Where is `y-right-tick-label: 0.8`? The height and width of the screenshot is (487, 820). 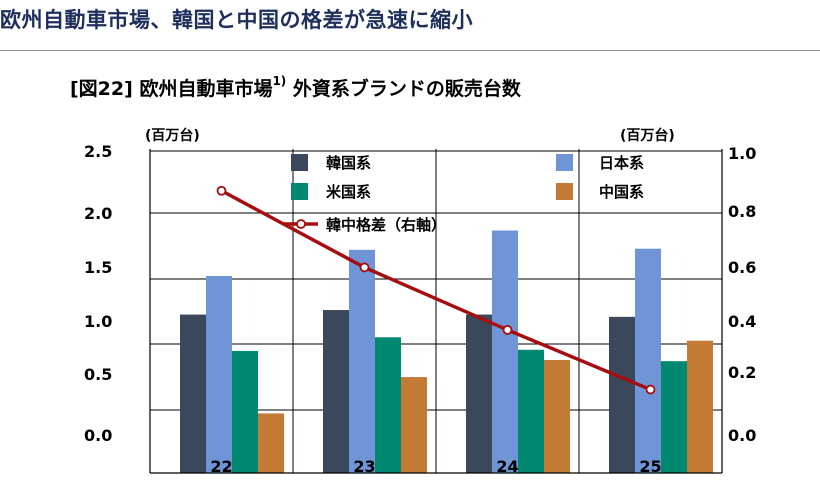 y-right-tick-label: 0.8 is located at coordinates (742, 211).